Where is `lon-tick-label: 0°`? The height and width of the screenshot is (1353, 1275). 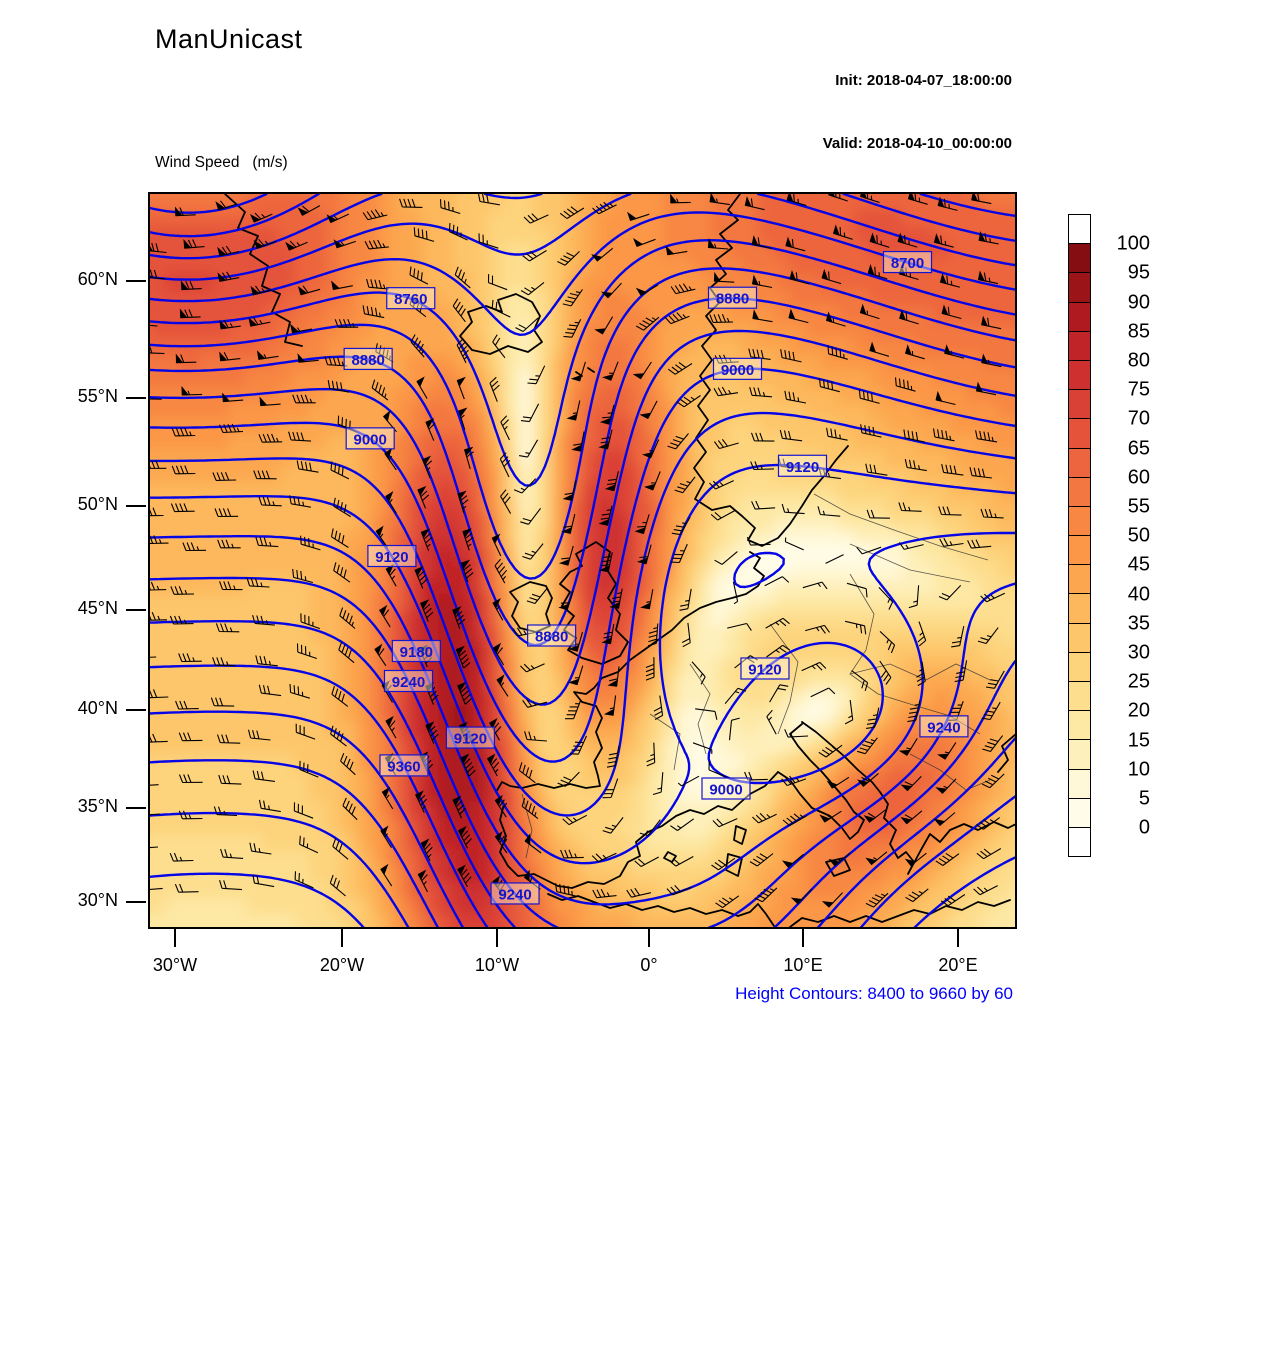 lon-tick-label: 0° is located at coordinates (649, 965).